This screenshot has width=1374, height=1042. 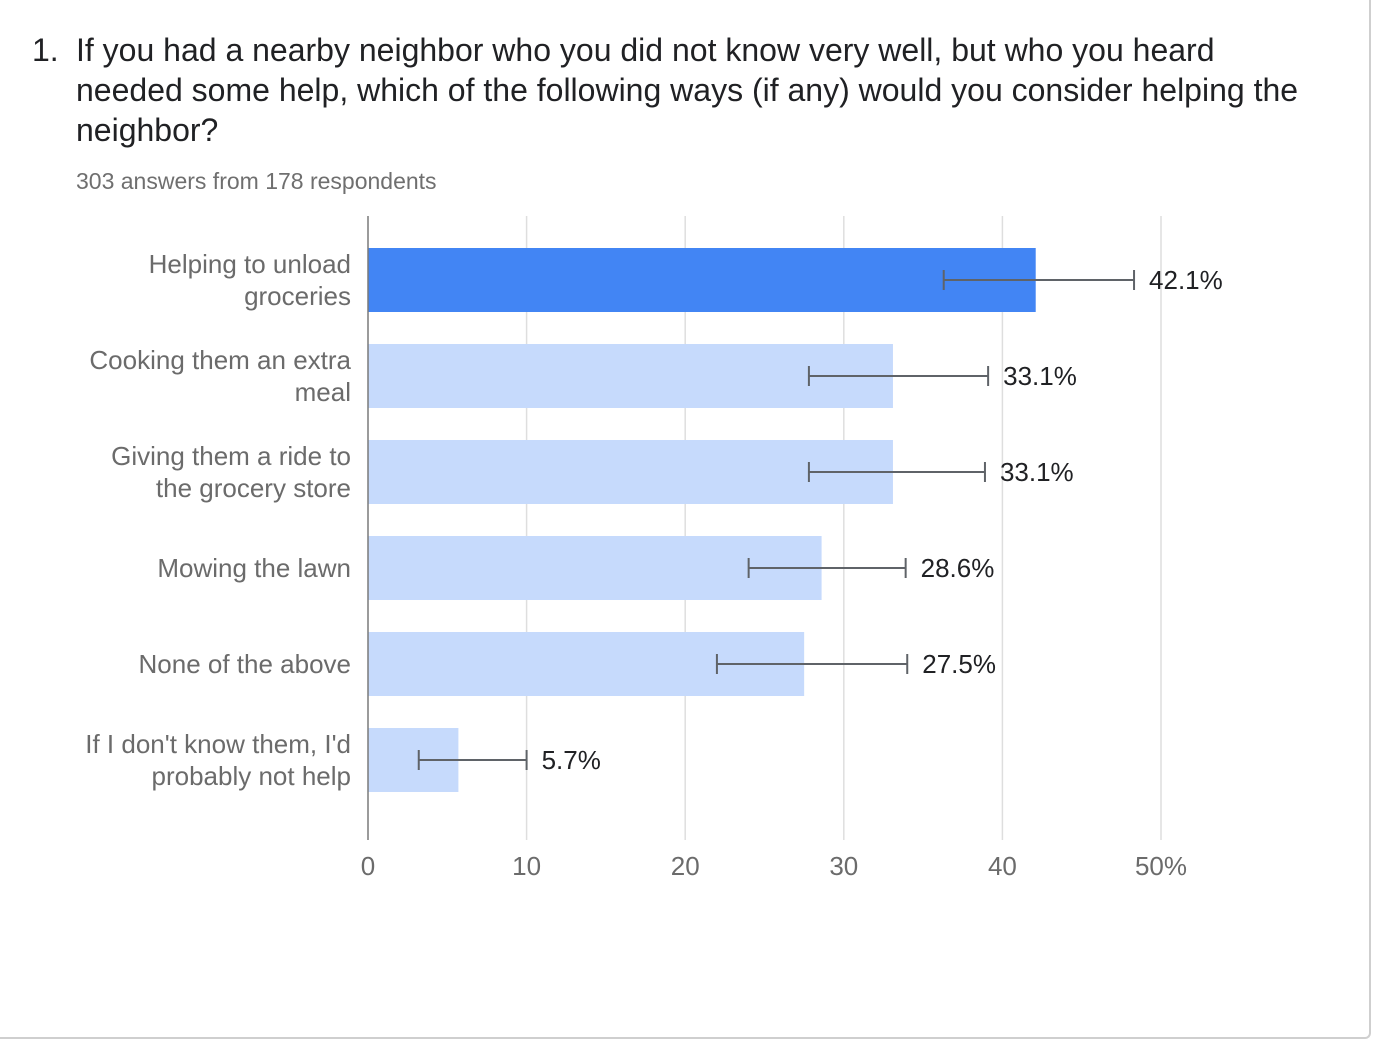 What do you see at coordinates (958, 568) in the screenshot?
I see `data-label: 28.6%` at bounding box center [958, 568].